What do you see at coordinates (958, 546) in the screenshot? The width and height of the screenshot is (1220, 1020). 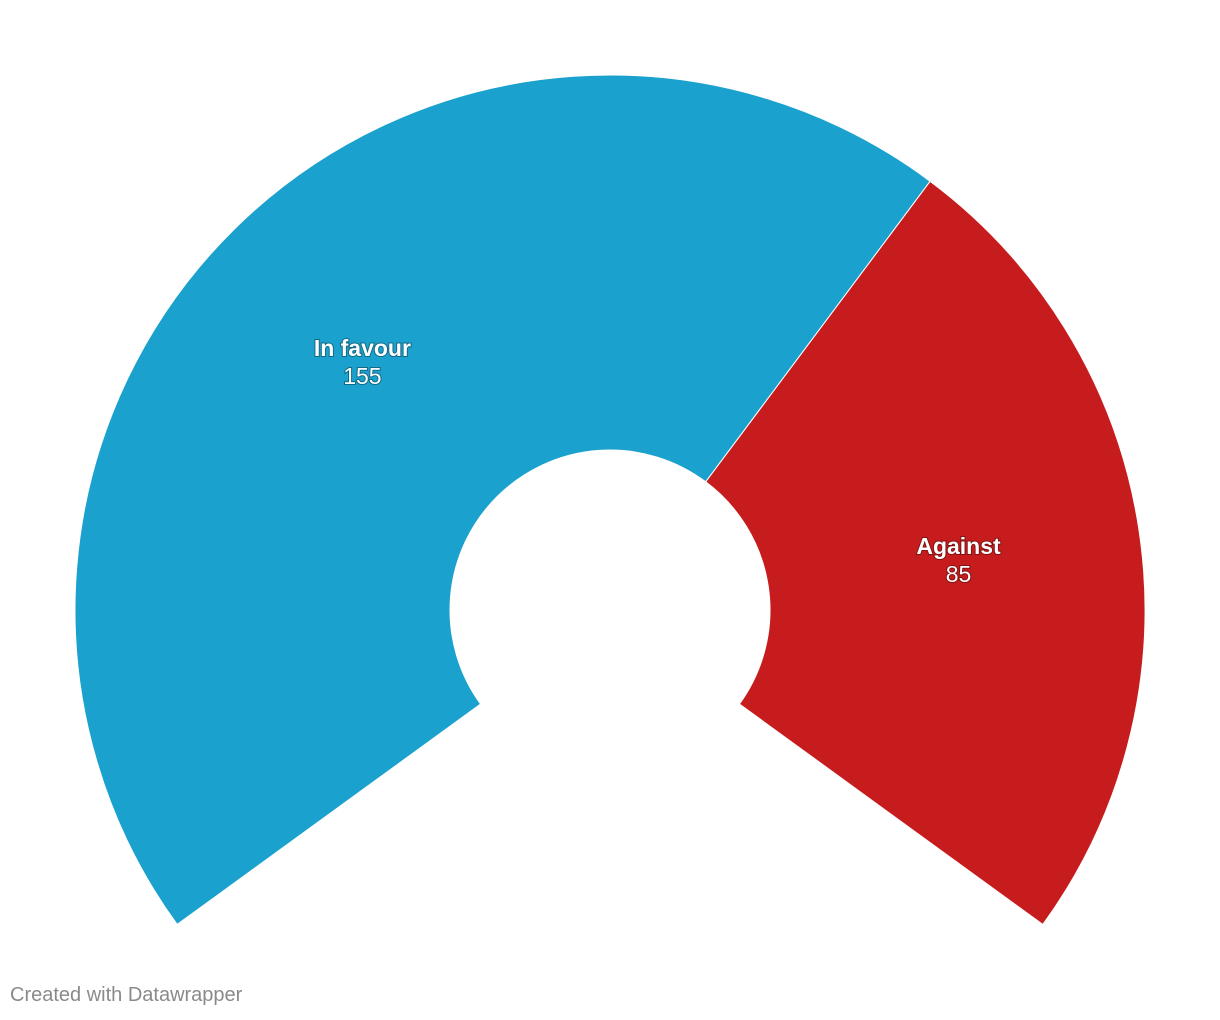 I see `slice-label-against: Against` at bounding box center [958, 546].